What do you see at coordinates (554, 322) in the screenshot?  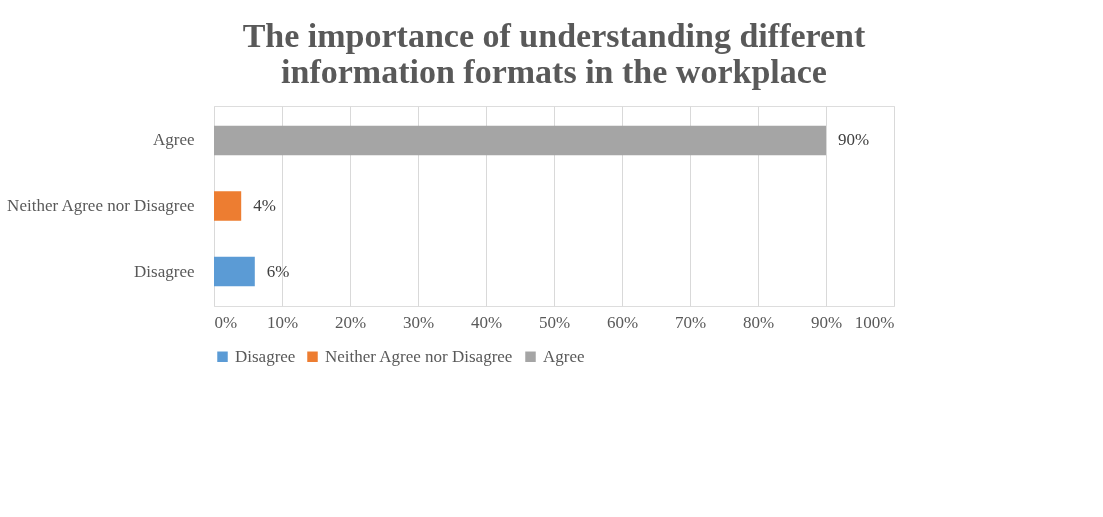 I see `x-tick-label: 50%` at bounding box center [554, 322].